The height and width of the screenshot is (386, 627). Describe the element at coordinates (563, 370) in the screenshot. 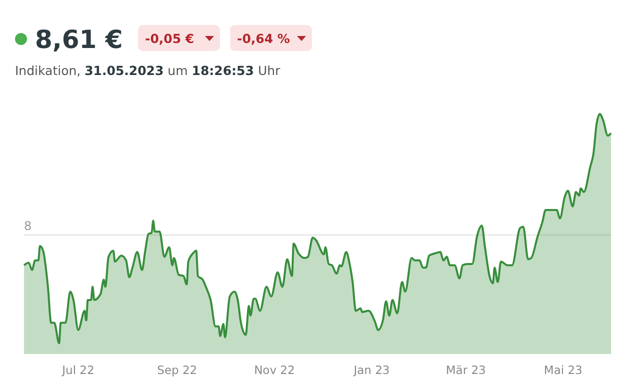

I see `x-tick-label: Mai 23` at that location.